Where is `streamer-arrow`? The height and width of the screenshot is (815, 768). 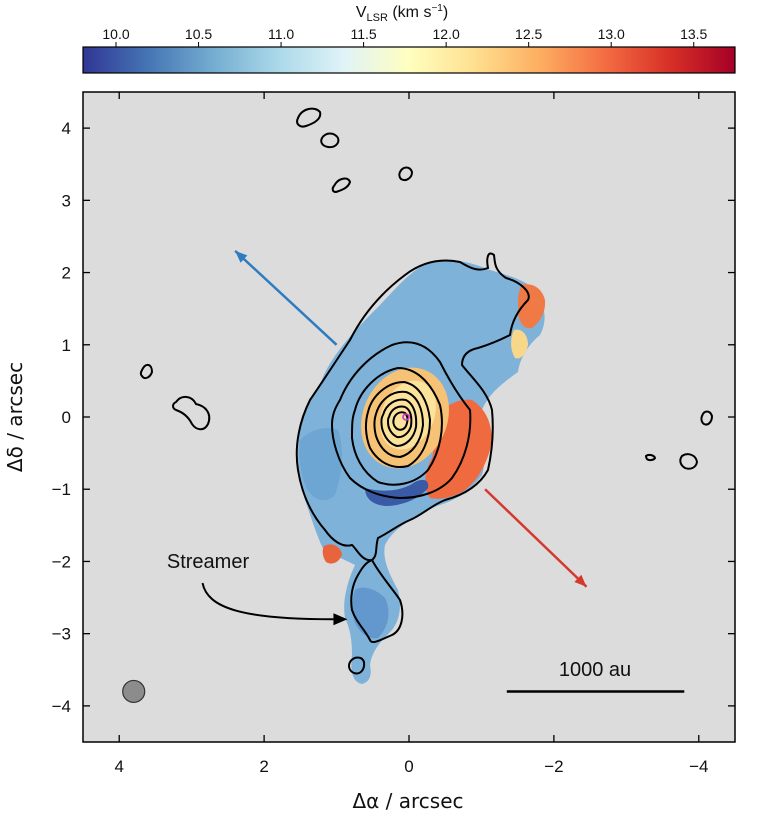 streamer-arrow is located at coordinates (274, 604).